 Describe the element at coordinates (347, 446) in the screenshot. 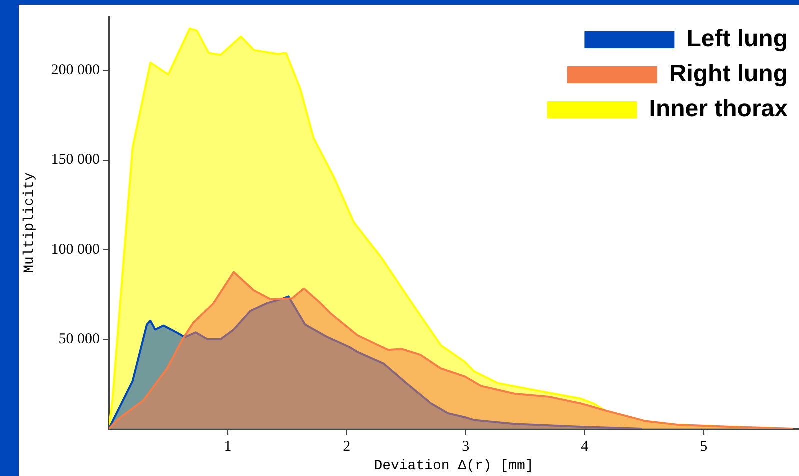

I see `x-tick-label: 2` at that location.